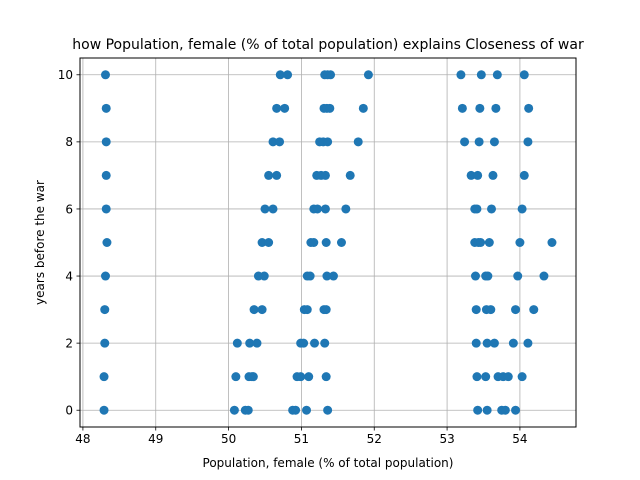 The width and height of the screenshot is (640, 480). Describe the element at coordinates (228, 439) in the screenshot. I see `x-tick-label: 50` at that location.